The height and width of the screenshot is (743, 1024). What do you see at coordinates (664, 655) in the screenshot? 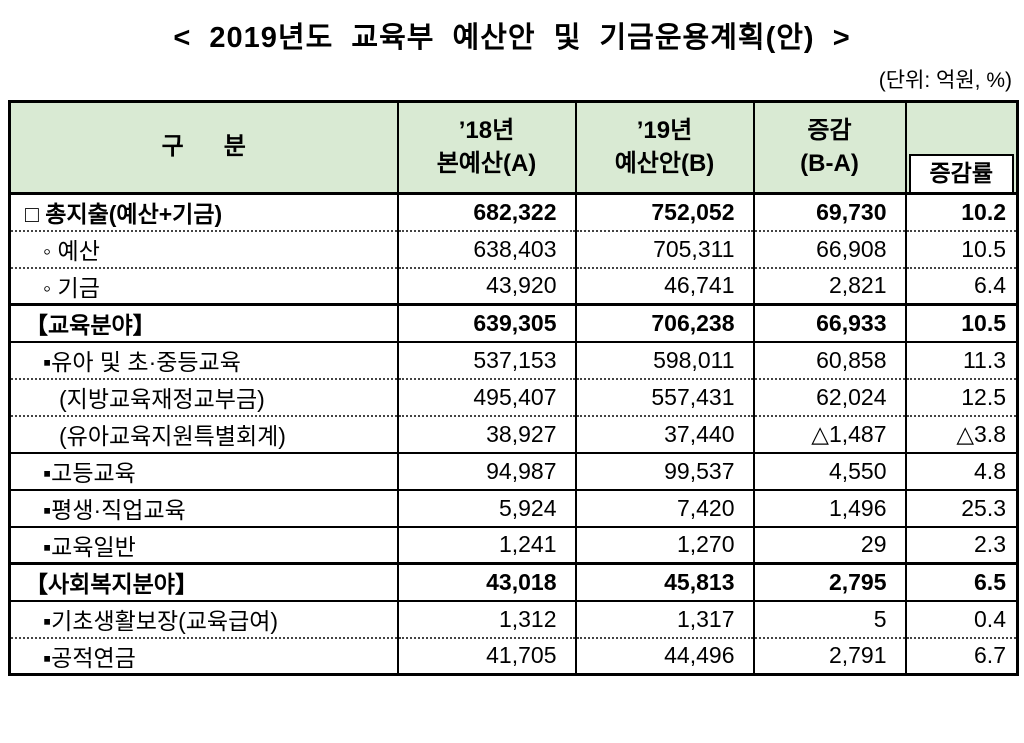
I see `row-value-2019: 44,496` at bounding box center [664, 655].